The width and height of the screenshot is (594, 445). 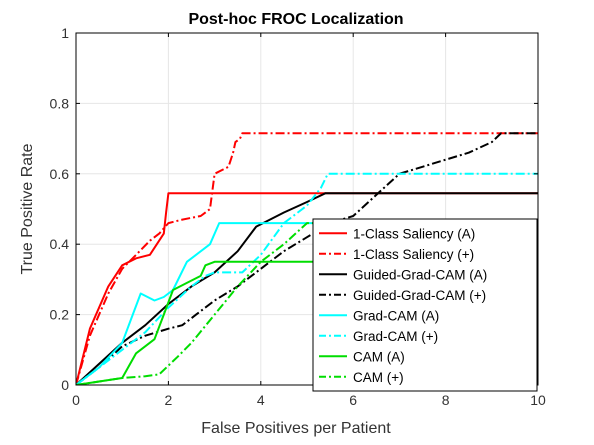 What do you see at coordinates (419, 295) in the screenshot?
I see `legend-label-3: Guided-Grad-CAM (+)` at bounding box center [419, 295].